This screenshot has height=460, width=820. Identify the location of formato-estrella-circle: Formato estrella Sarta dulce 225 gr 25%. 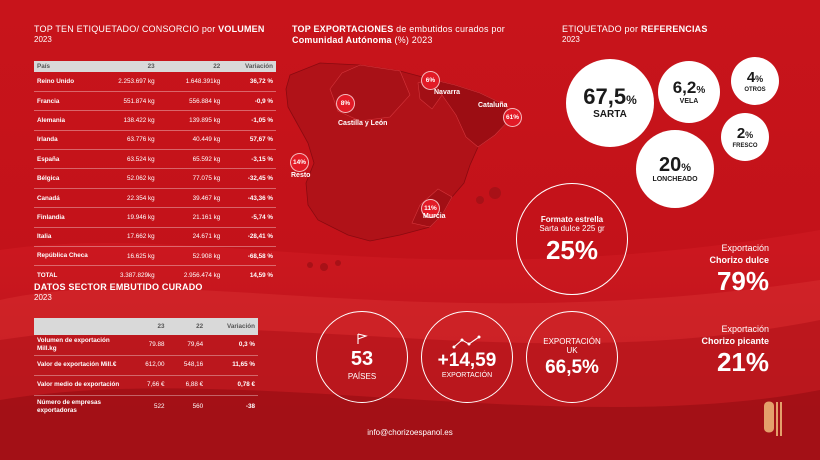
(572, 239).